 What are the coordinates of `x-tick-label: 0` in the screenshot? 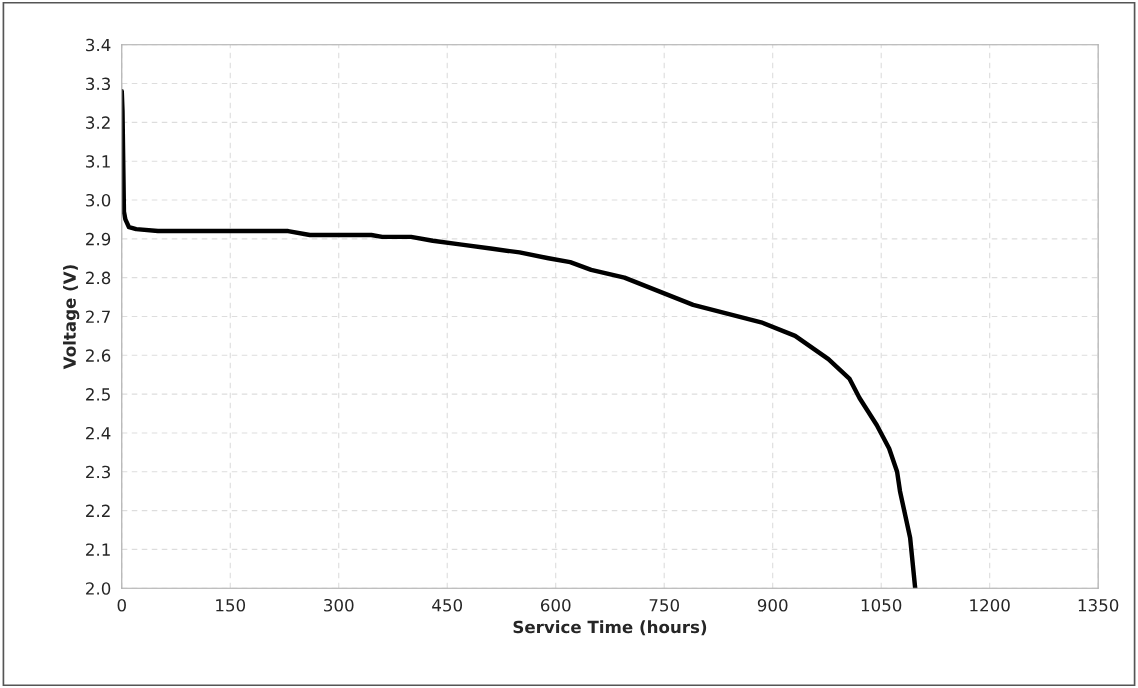 It's located at (121, 605).